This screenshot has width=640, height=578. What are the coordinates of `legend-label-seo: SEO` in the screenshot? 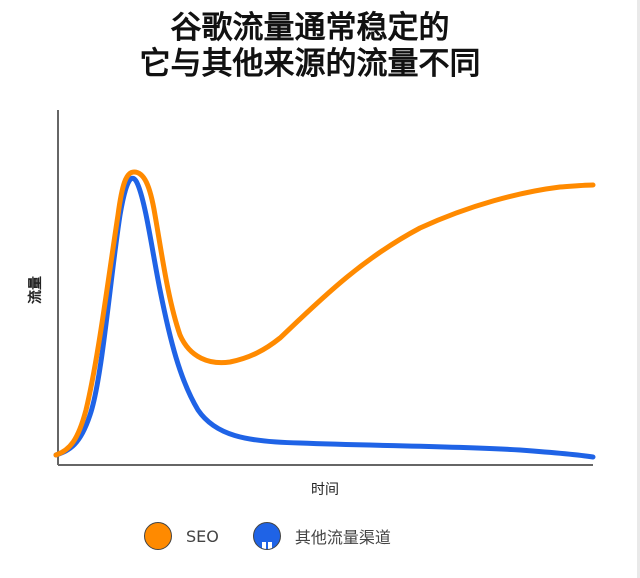 It's located at (202, 536).